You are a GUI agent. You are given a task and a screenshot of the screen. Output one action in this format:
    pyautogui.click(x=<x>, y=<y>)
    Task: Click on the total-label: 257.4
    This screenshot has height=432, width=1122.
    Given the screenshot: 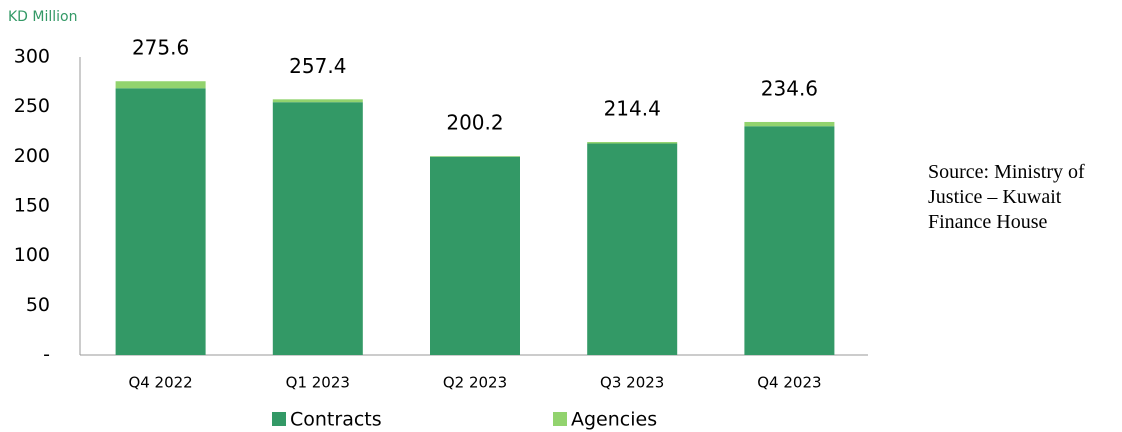 What is the action you would take?
    pyautogui.click(x=317, y=66)
    